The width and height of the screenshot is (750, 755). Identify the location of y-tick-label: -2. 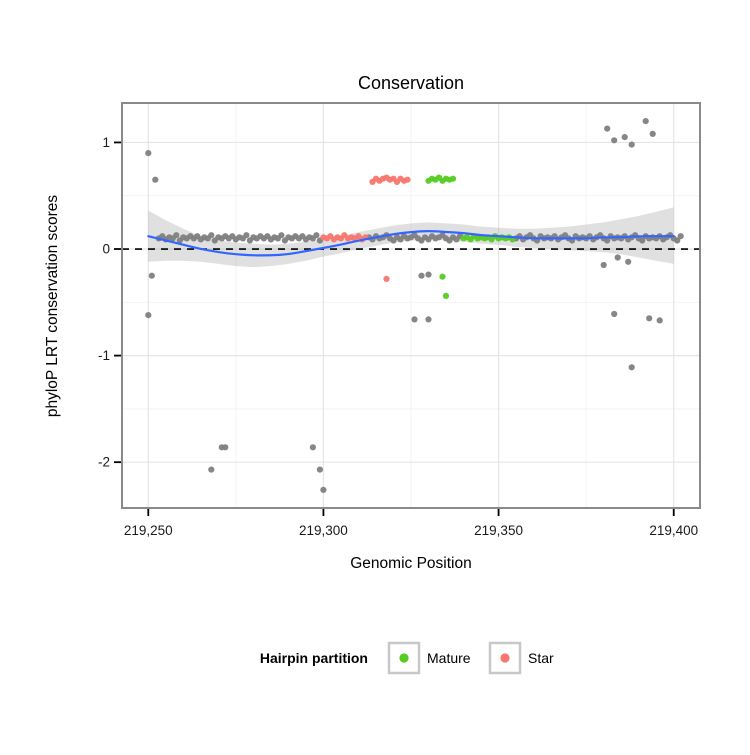
(104, 462).